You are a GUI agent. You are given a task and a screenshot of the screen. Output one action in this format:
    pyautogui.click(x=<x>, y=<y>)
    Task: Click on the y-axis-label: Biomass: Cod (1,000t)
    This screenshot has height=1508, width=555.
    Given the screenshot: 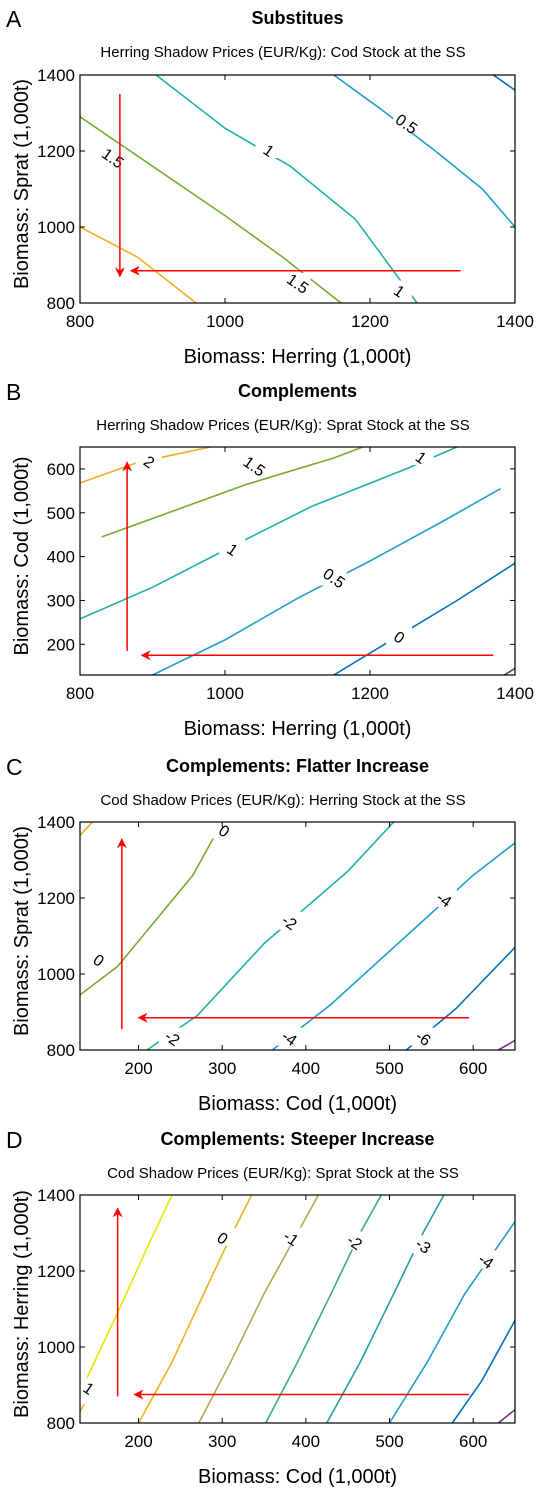 What is the action you would take?
    pyautogui.click(x=22, y=556)
    